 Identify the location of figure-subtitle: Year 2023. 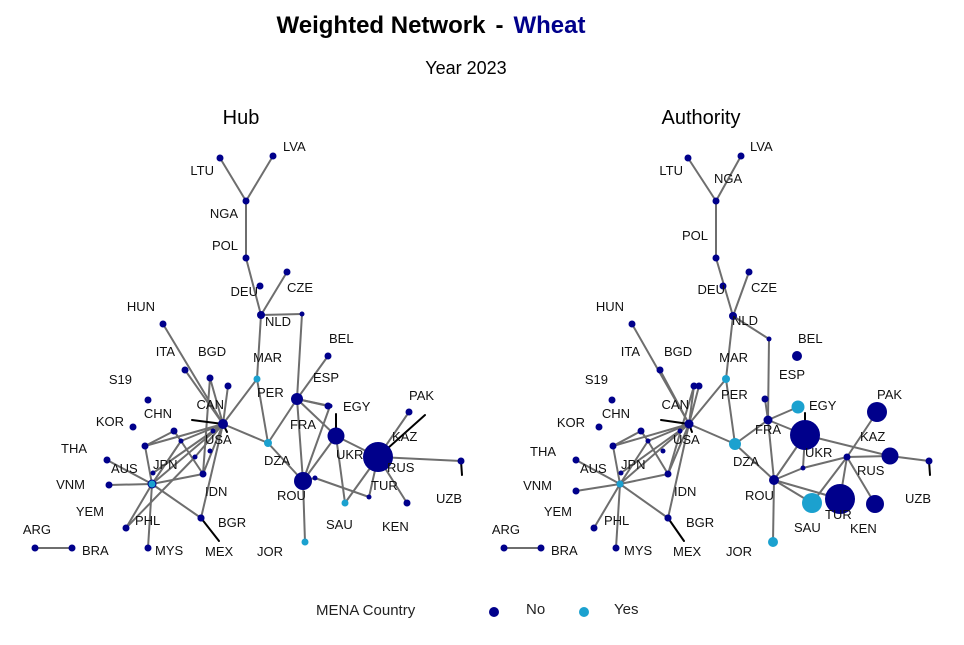
(465, 68).